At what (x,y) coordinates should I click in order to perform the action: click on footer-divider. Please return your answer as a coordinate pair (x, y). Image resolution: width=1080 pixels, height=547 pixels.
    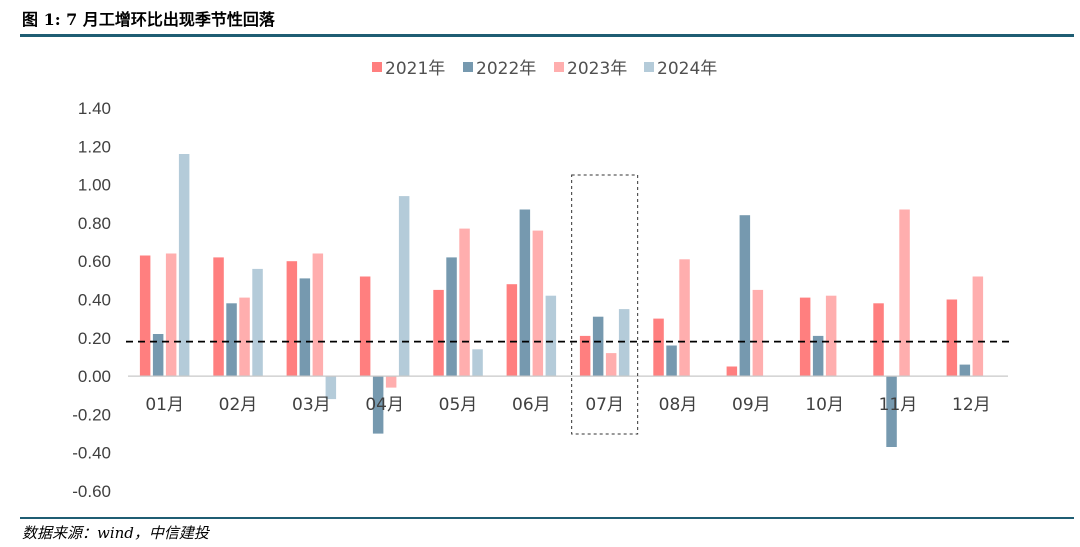
    Looking at the image, I should click on (547, 518).